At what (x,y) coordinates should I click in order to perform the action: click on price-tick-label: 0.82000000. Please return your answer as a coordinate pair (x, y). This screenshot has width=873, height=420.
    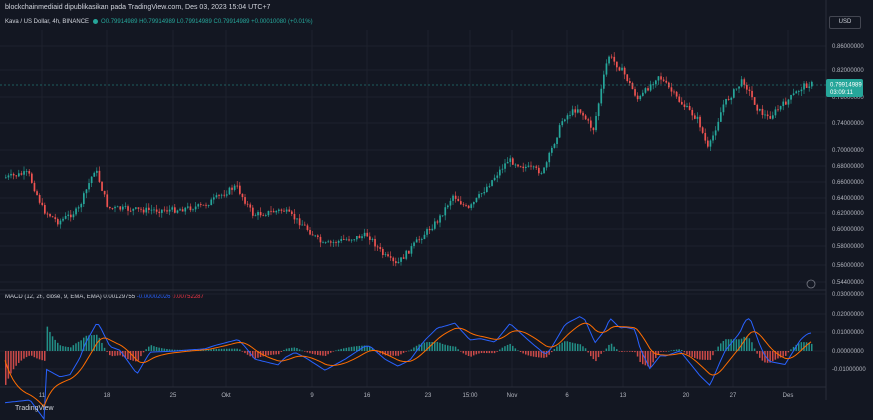
    Looking at the image, I should click on (848, 71).